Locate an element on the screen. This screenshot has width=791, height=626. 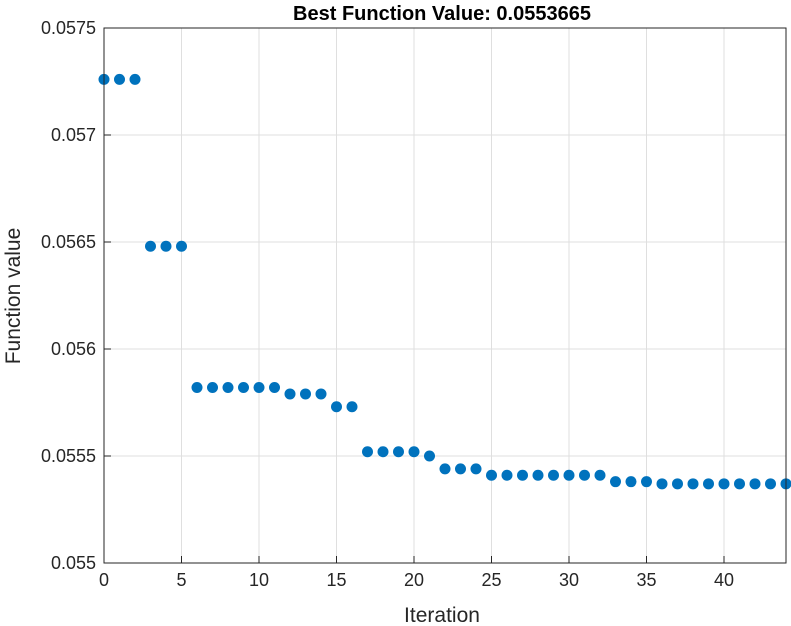
x-tick-label: 35 is located at coordinates (646, 580).